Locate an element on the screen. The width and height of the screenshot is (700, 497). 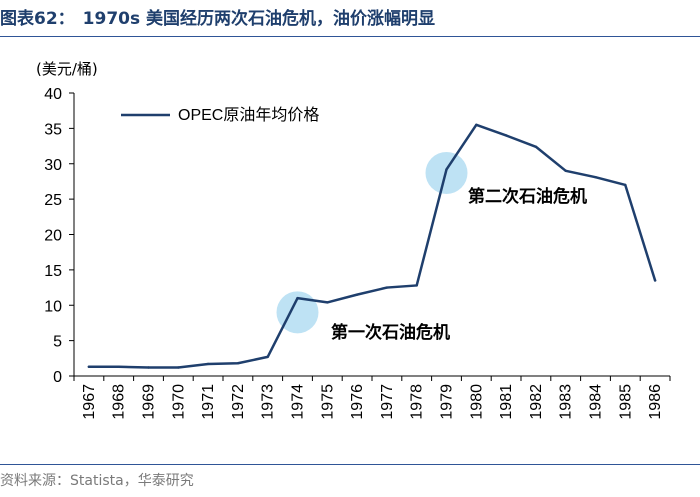
y-tick-label: 15 is located at coordinates (53, 271).